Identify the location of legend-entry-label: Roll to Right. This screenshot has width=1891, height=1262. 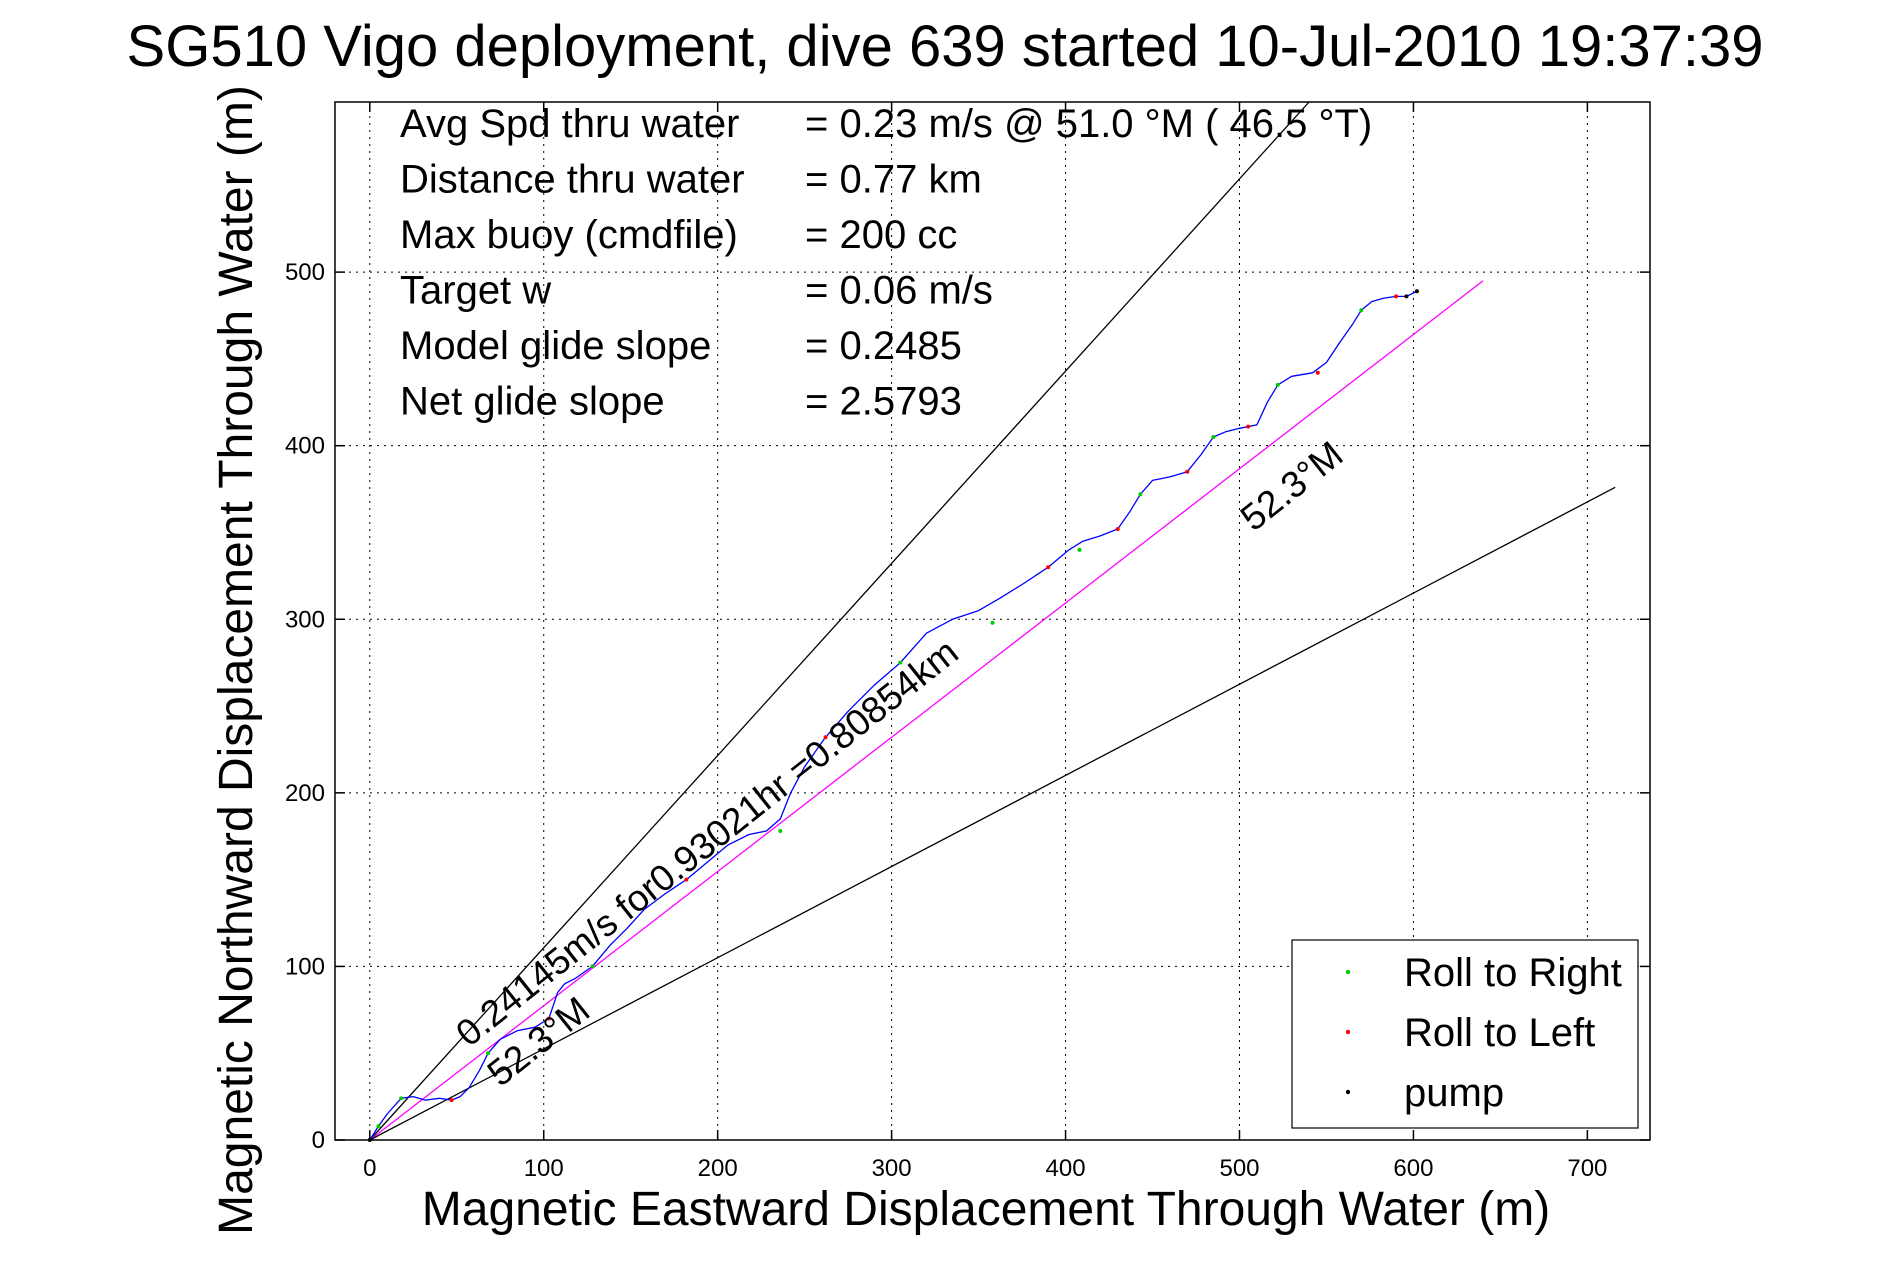
(1513, 973).